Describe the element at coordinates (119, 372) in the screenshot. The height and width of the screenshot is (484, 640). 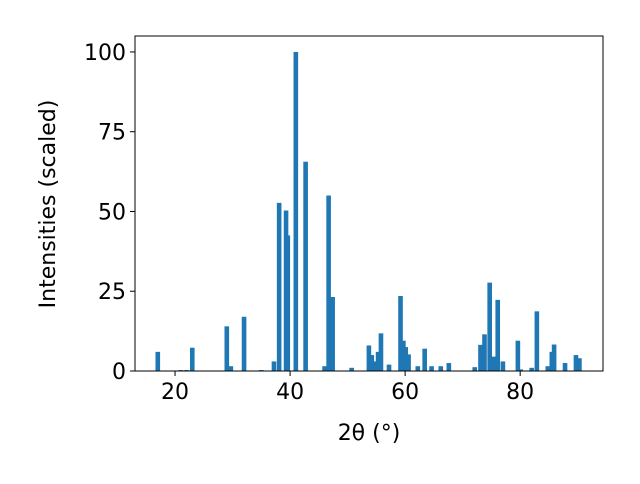
I see `y-tick-label: 0` at that location.